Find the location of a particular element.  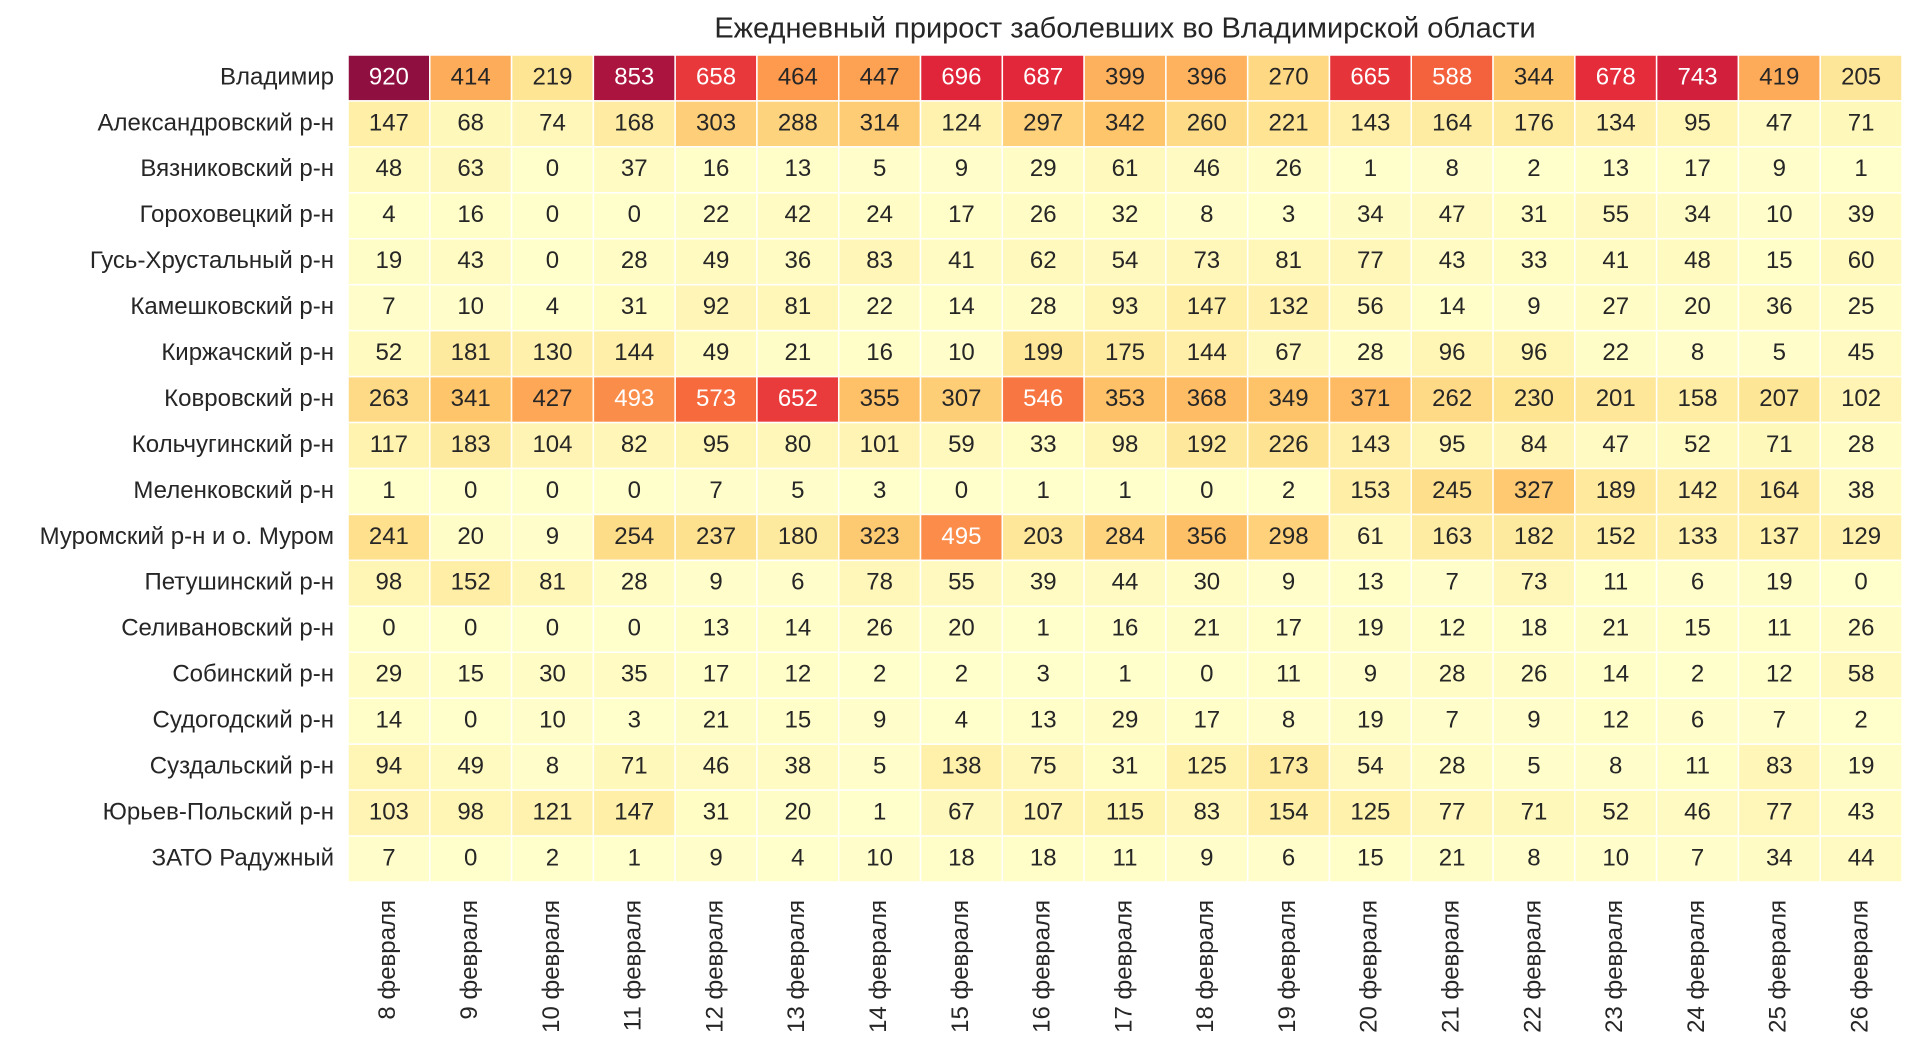

cell-label: 74 is located at coordinates (552, 122).